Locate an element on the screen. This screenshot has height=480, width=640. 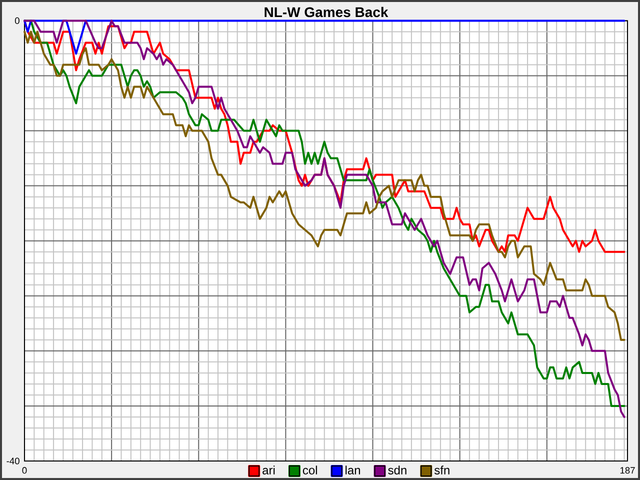
legend-label: col is located at coordinates (309, 470).